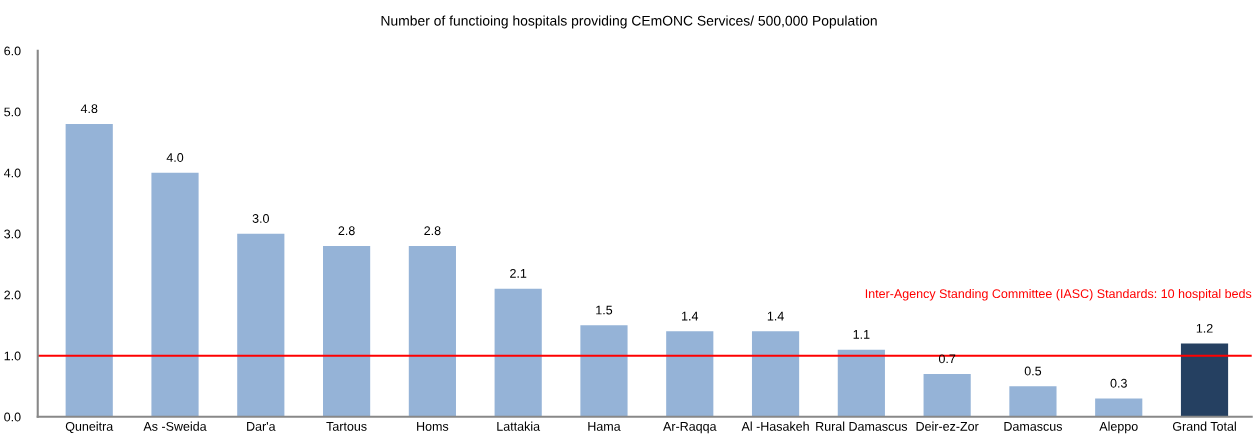 Image resolution: width=1258 pixels, height=441 pixels. Describe the element at coordinates (261, 426) in the screenshot. I see `x-tick-label: Dar'a` at that location.